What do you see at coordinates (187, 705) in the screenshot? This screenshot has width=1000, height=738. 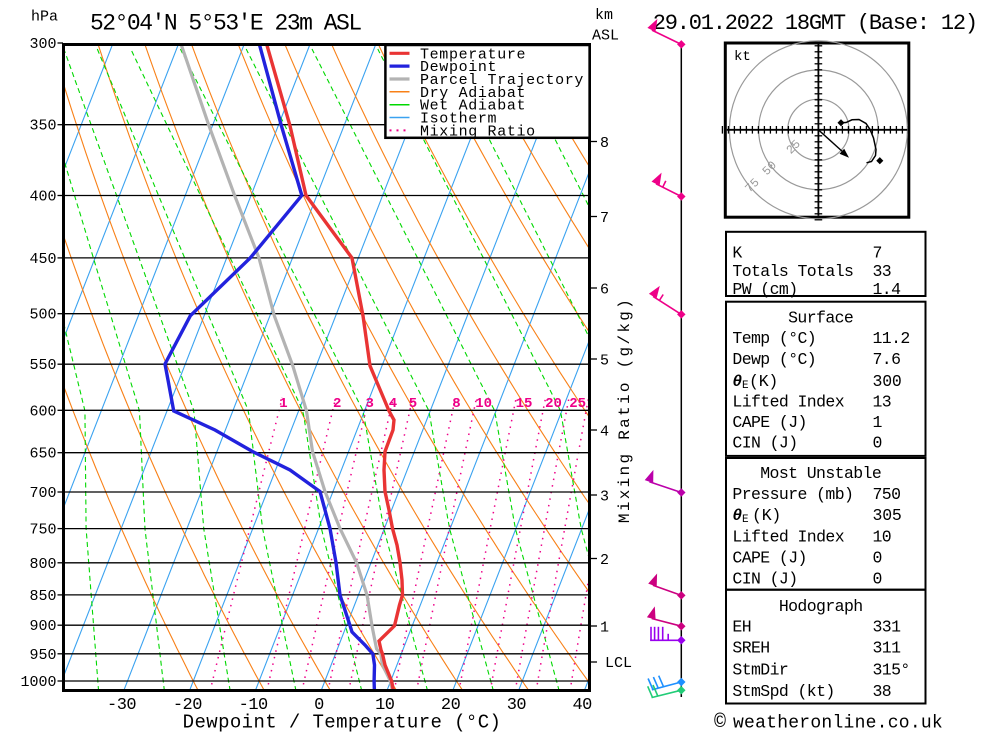 I see `svg-text: -20` at bounding box center [187, 705].